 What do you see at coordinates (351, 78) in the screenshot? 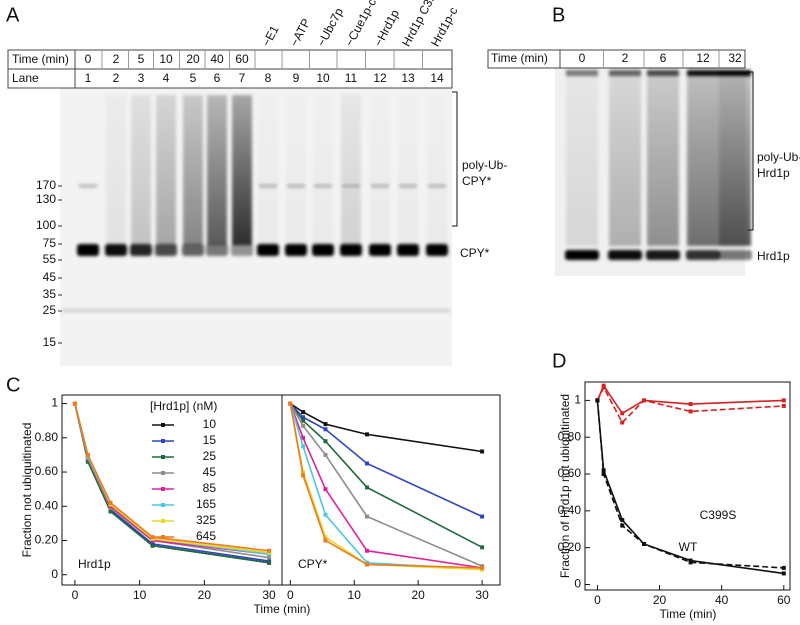
I see `lane-label: 11` at bounding box center [351, 78].